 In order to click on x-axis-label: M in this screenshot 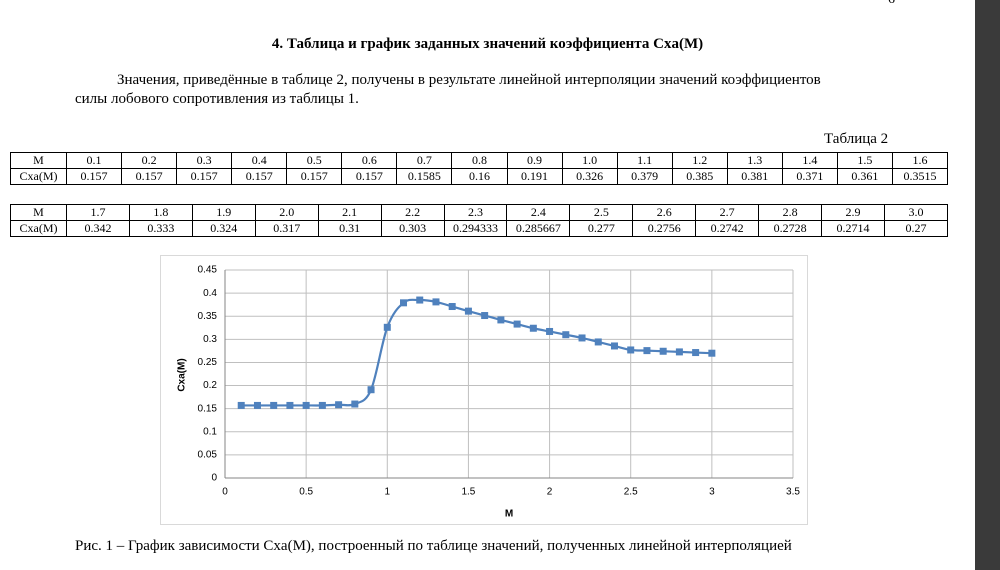, I will do `click(509, 514)`.